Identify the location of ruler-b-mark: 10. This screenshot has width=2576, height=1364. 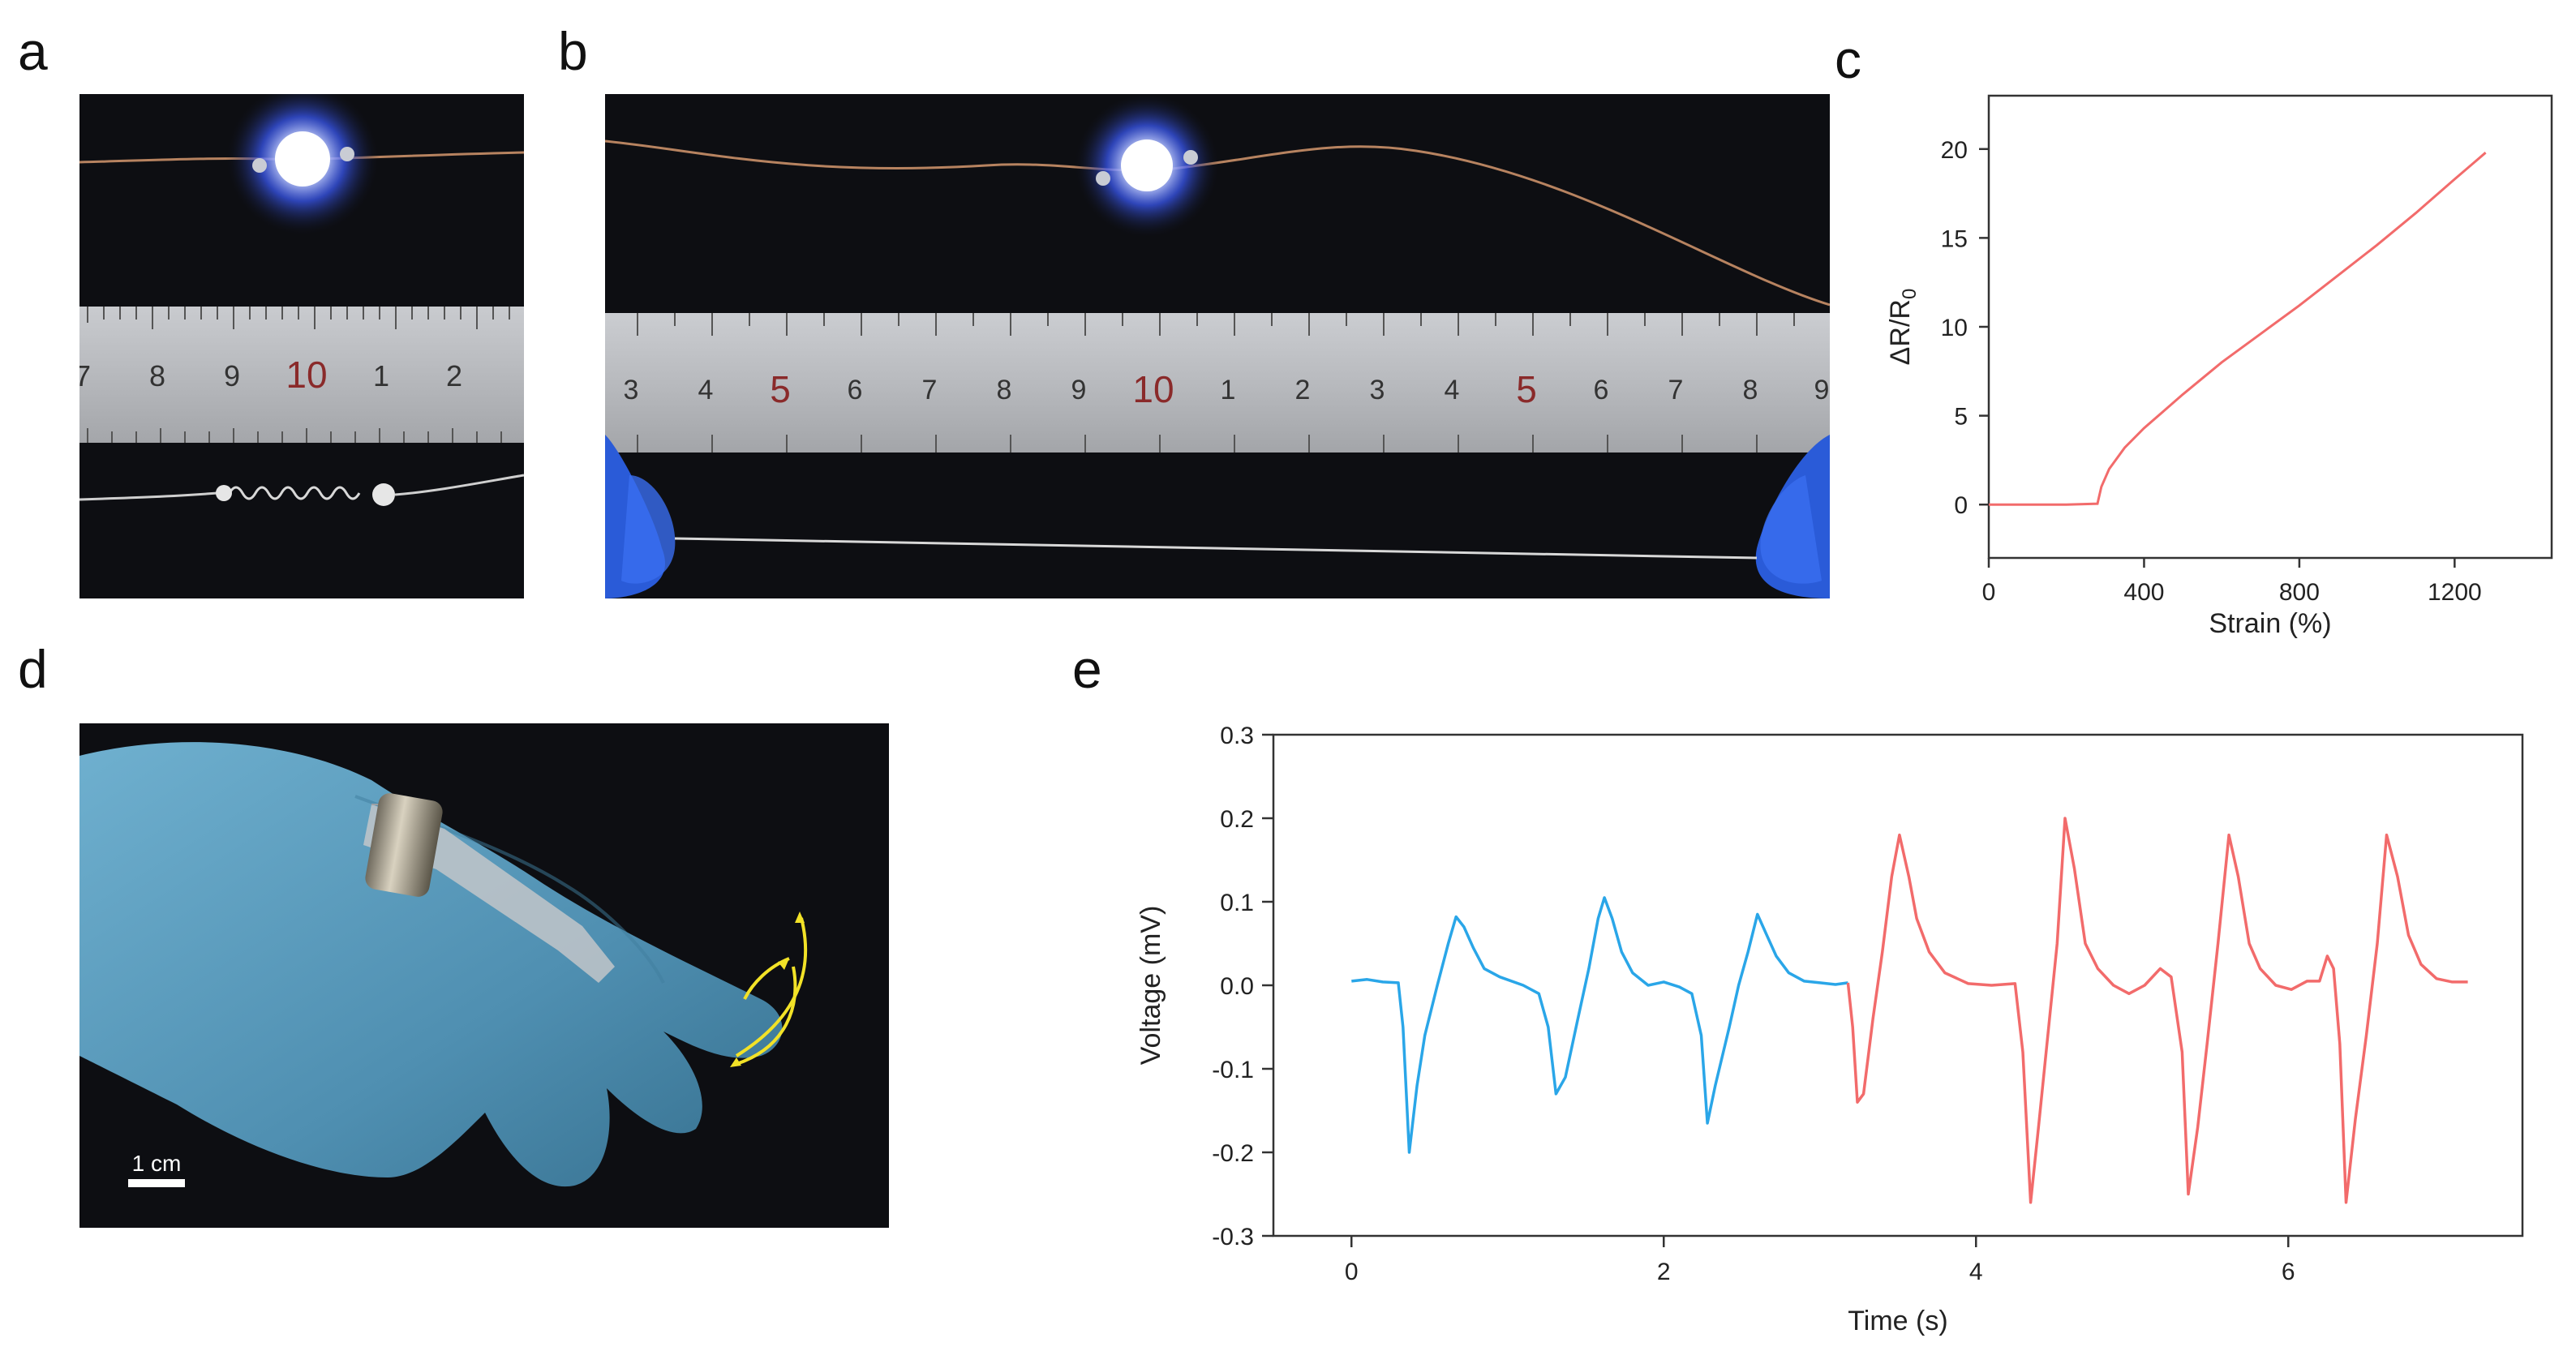
(1153, 389).